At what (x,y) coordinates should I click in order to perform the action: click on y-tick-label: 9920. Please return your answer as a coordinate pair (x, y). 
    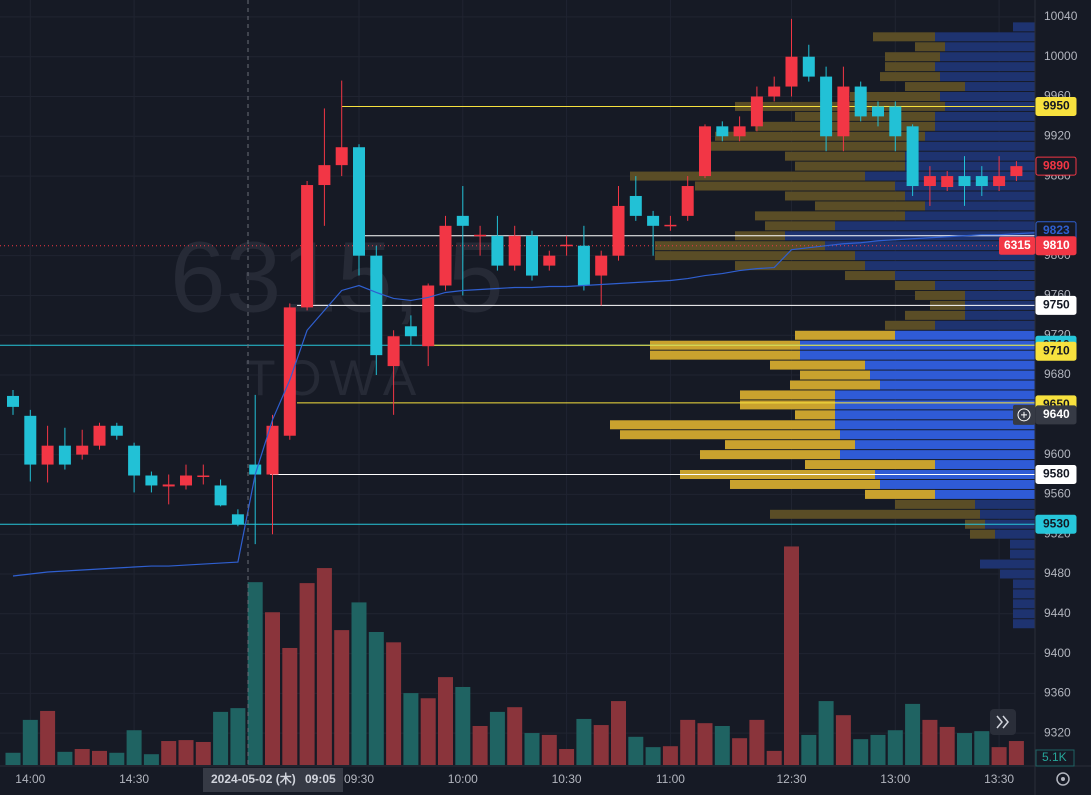
    Looking at the image, I should click on (1057, 135).